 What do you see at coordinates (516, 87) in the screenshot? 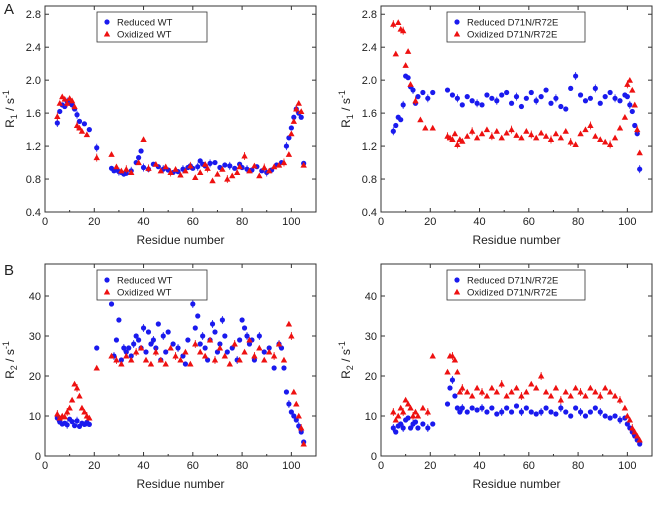
I see `series-oxidized` at bounding box center [516, 87].